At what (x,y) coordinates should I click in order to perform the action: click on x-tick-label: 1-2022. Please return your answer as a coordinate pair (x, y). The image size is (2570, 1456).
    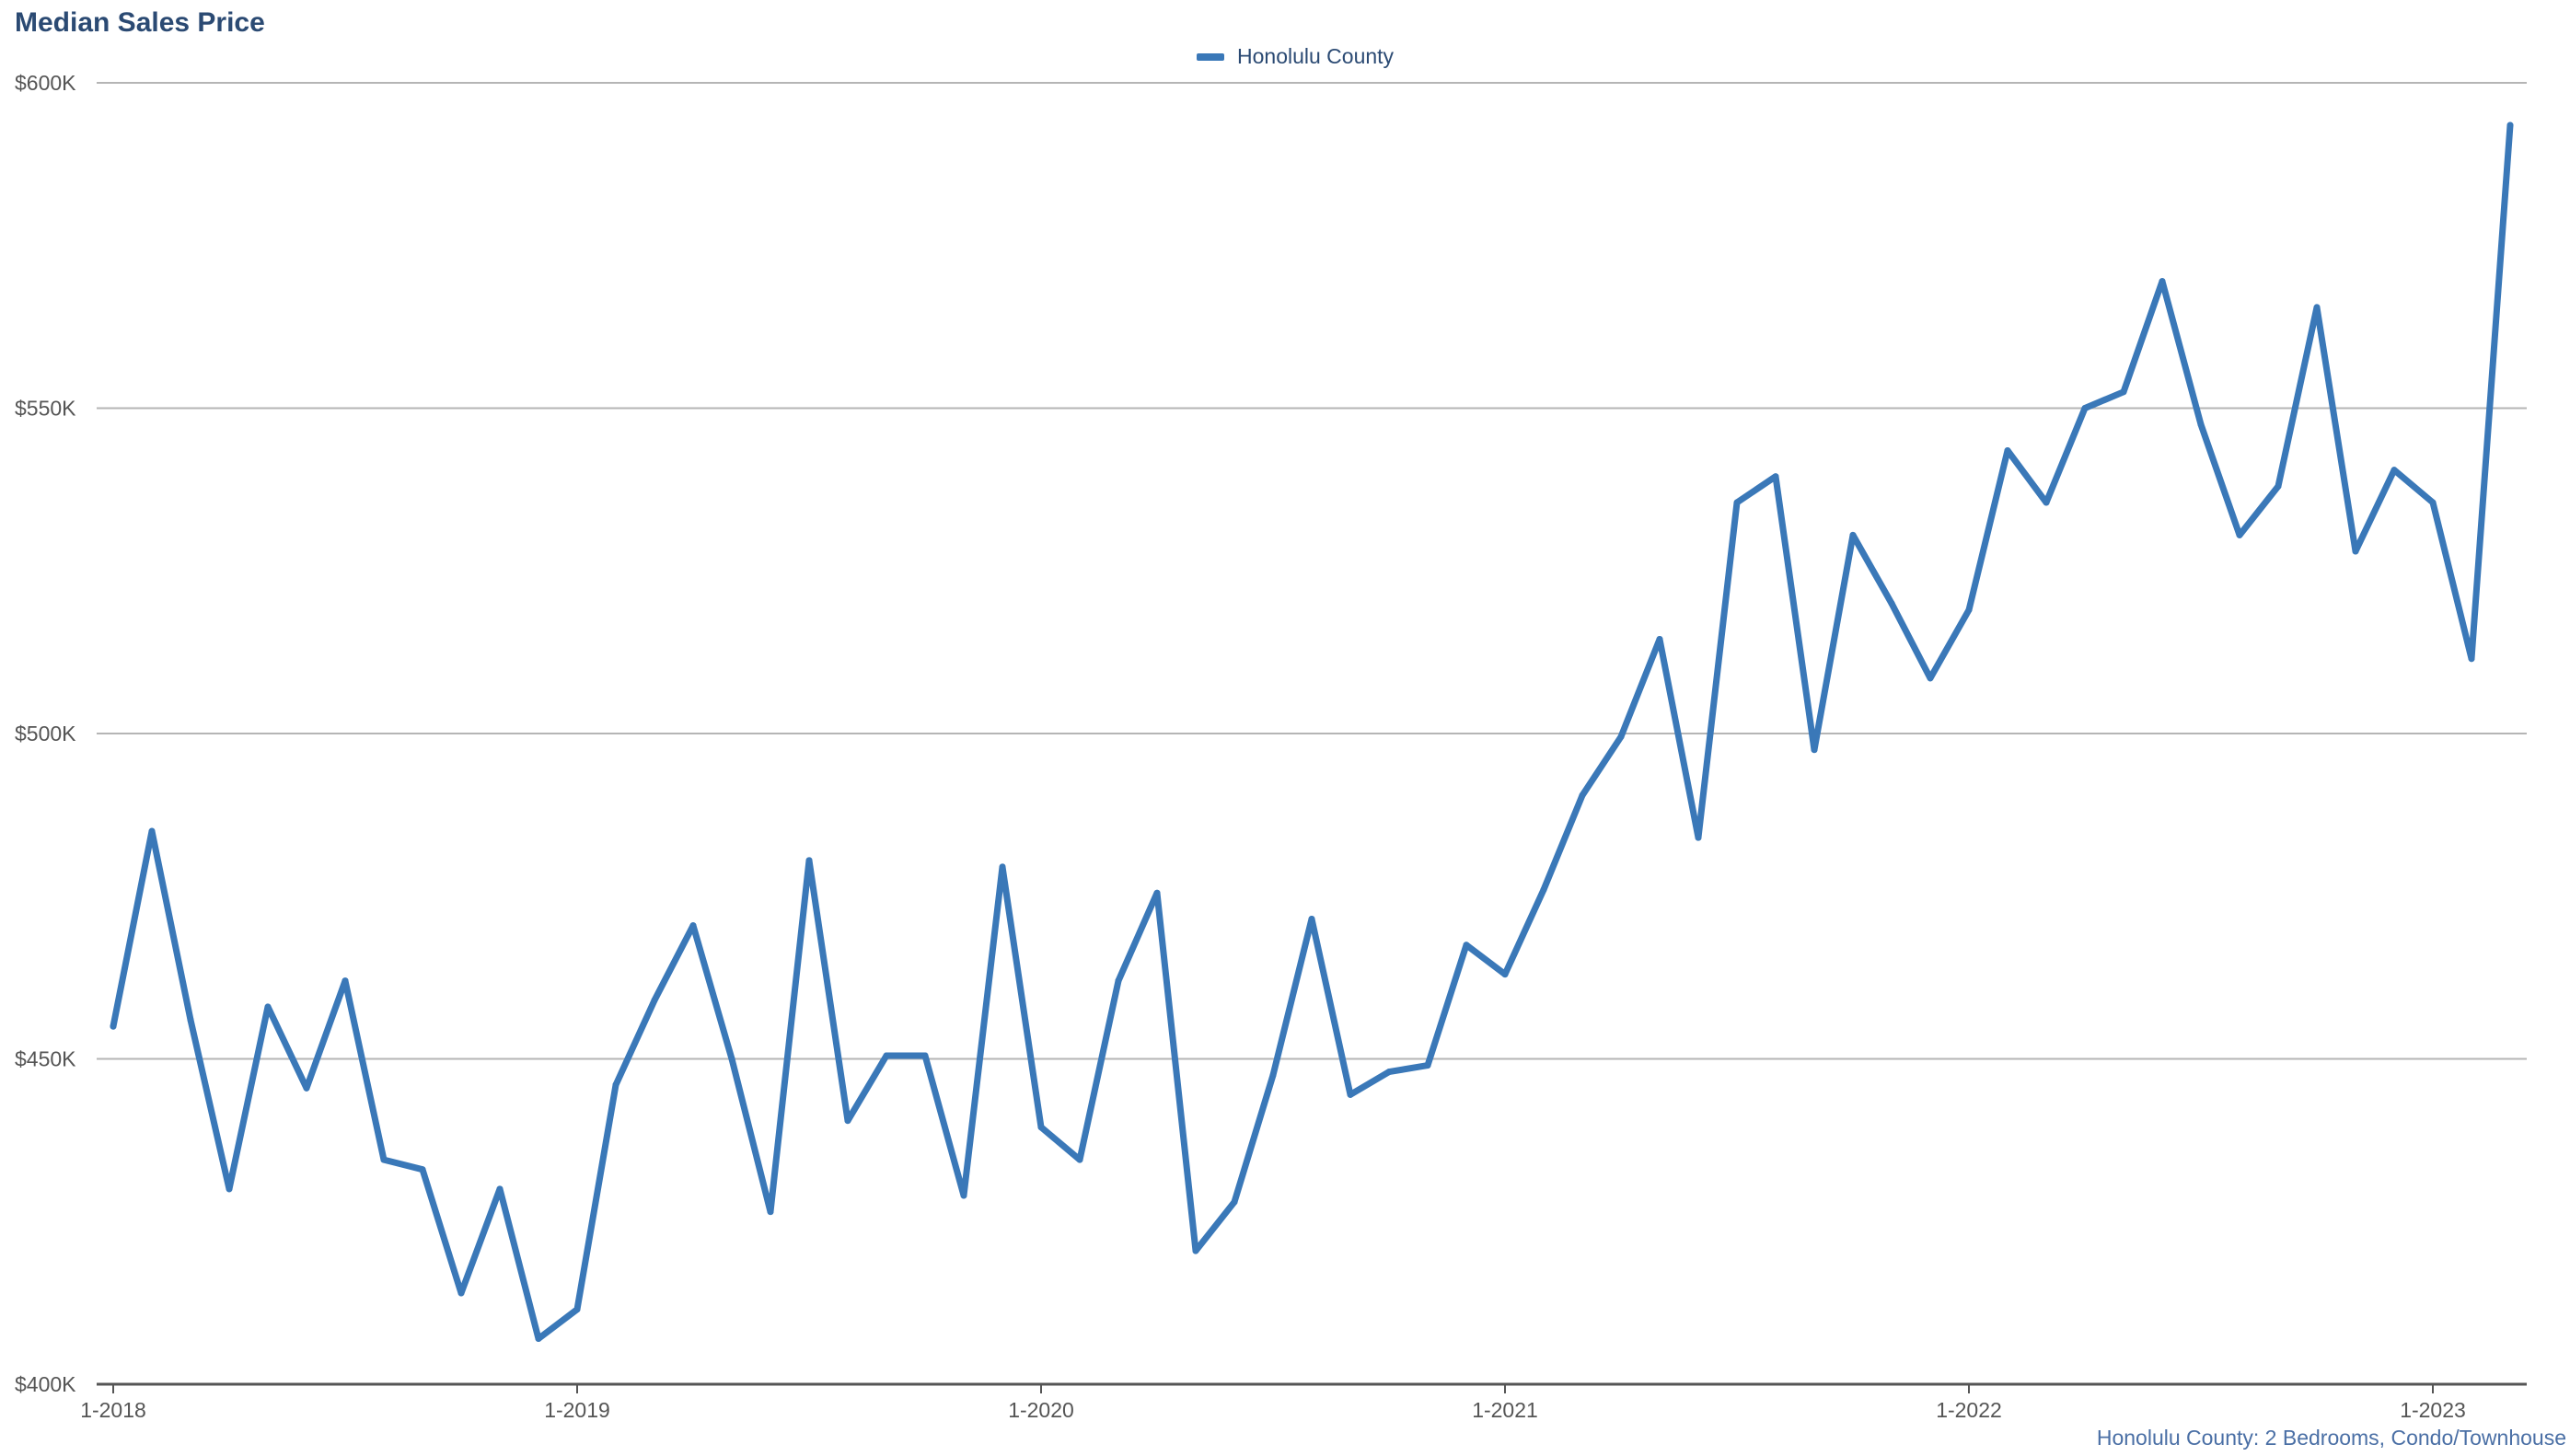
    Looking at the image, I should click on (1969, 1410).